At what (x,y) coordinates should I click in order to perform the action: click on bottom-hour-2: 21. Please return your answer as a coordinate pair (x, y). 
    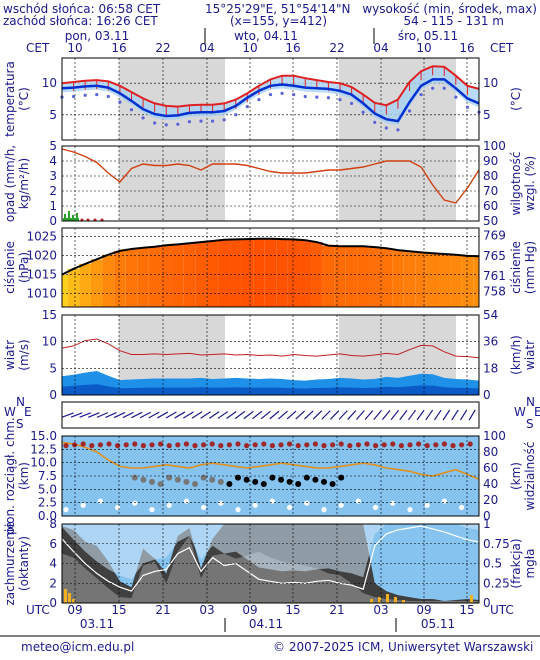
    Looking at the image, I should click on (162, 610).